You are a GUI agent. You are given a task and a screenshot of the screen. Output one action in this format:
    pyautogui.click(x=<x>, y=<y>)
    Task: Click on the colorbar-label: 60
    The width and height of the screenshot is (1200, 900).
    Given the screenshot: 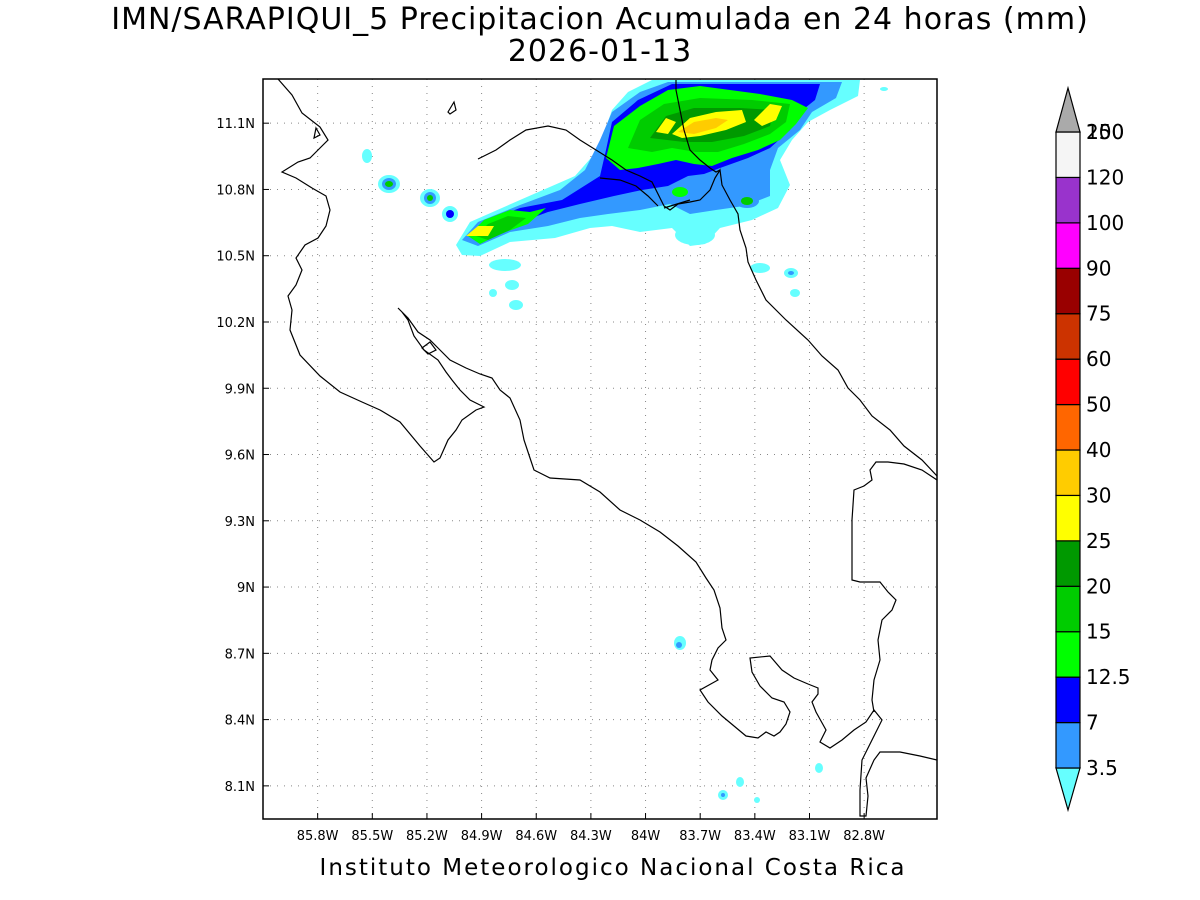 What is the action you would take?
    pyautogui.click(x=1098, y=359)
    